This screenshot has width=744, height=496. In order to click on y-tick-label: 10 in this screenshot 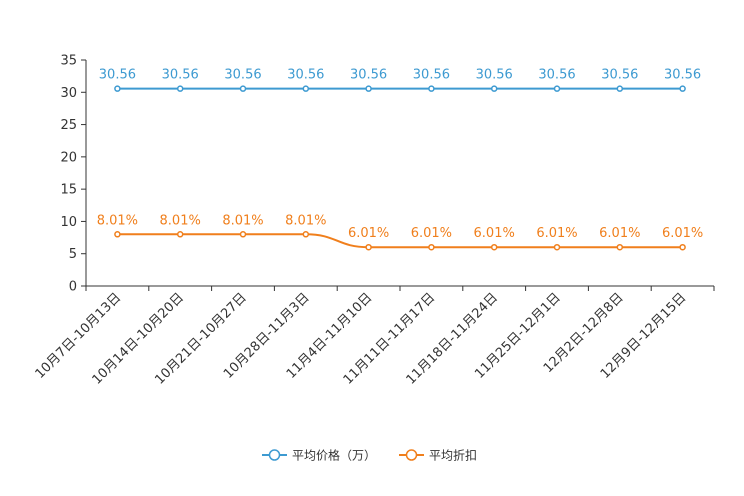, I will do `click(68, 222)`.